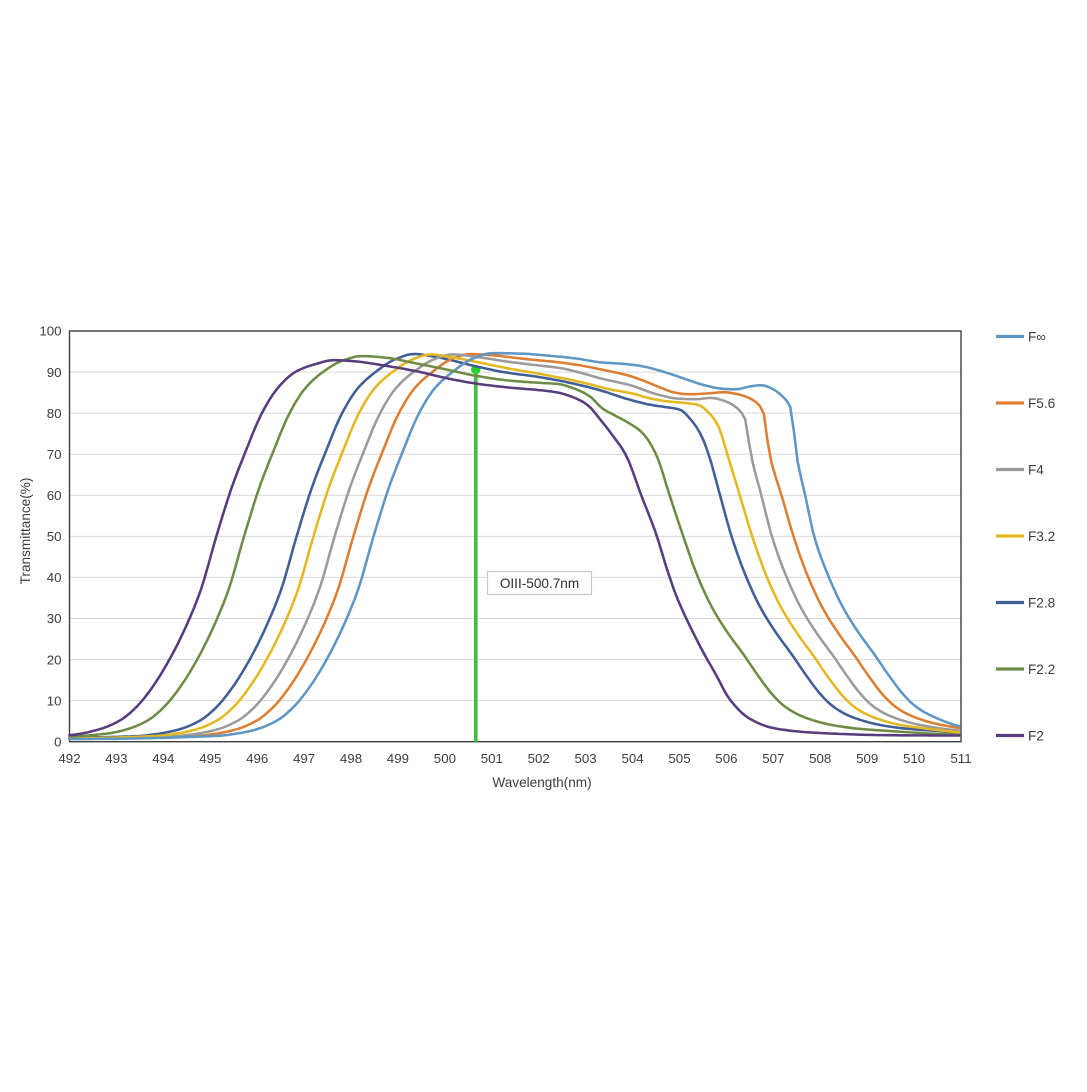 The width and height of the screenshot is (1087, 1092). I want to click on svg-text: 507, so click(773, 758).